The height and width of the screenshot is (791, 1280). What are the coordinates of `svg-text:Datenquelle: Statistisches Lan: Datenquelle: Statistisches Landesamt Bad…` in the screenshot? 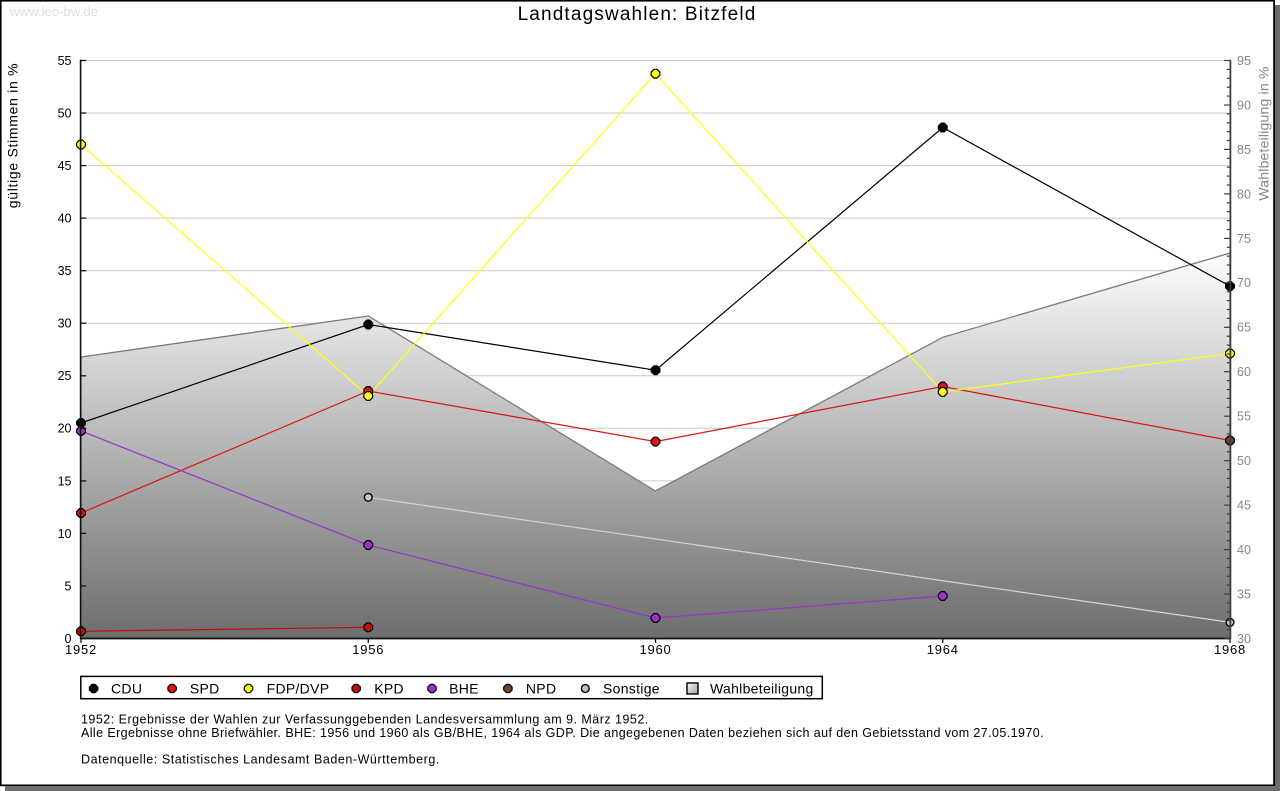 It's located at (260, 760).